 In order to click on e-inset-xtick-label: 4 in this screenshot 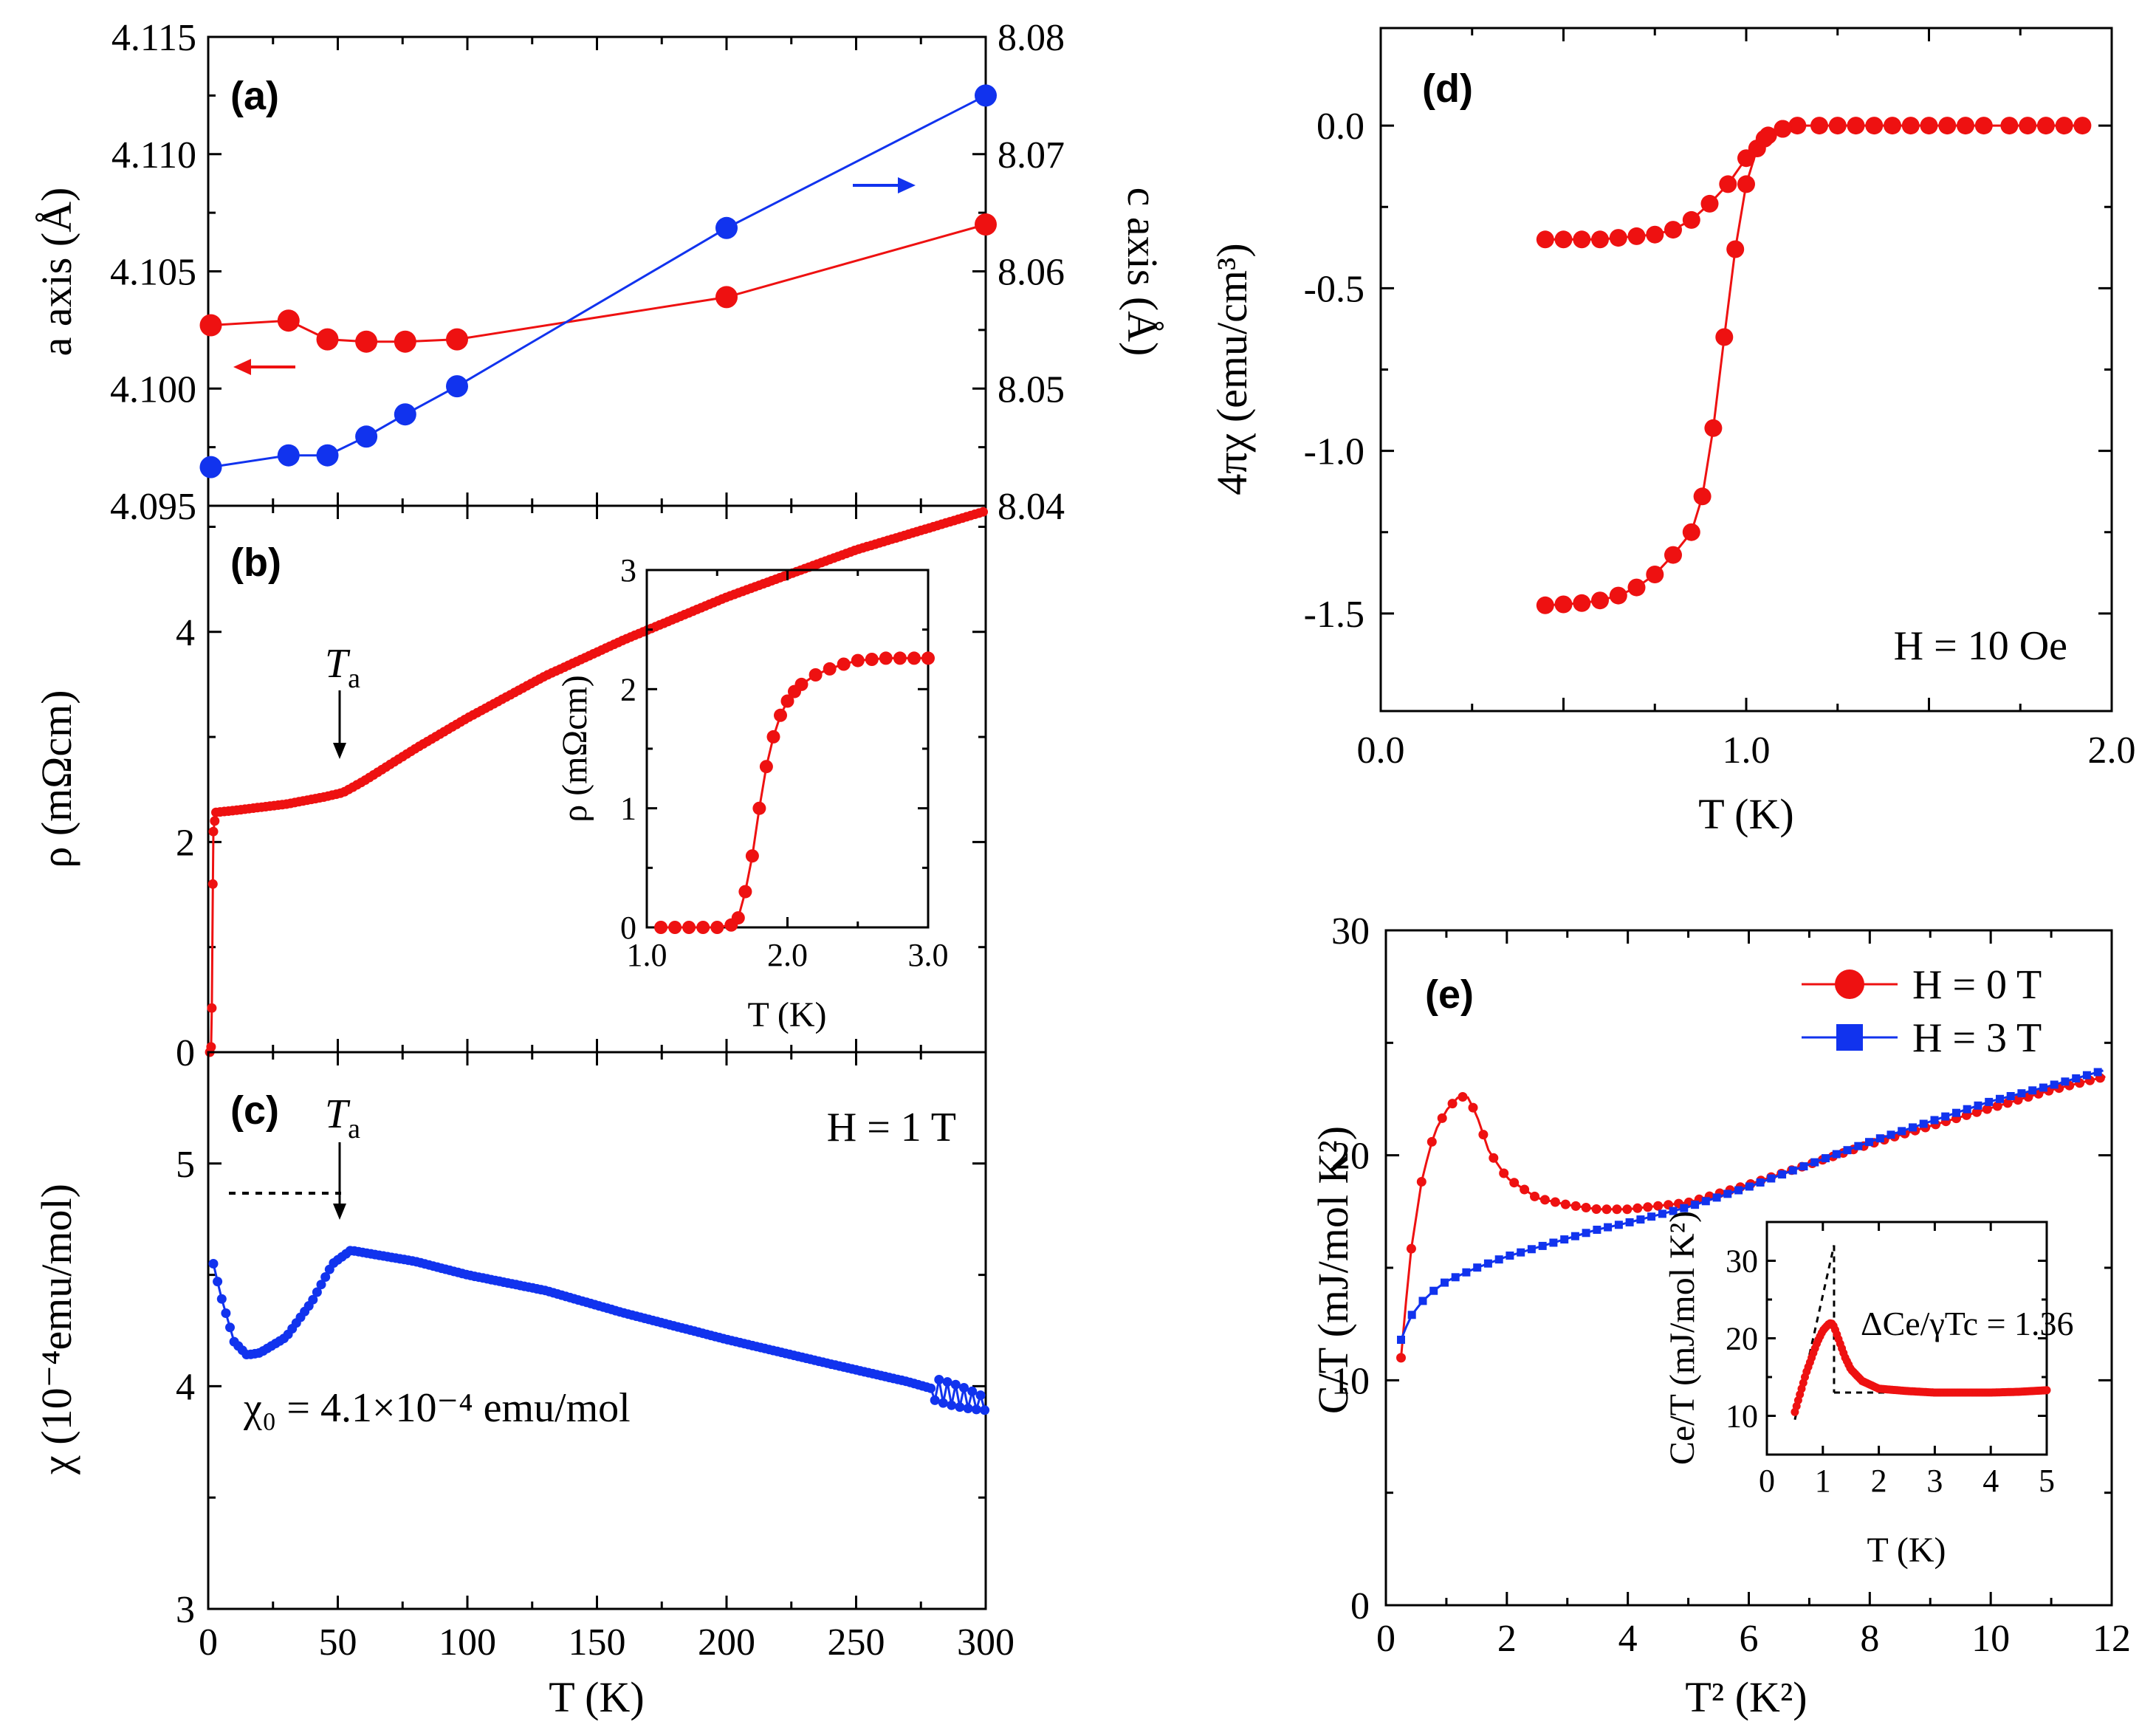, I will do `click(1990, 1481)`.